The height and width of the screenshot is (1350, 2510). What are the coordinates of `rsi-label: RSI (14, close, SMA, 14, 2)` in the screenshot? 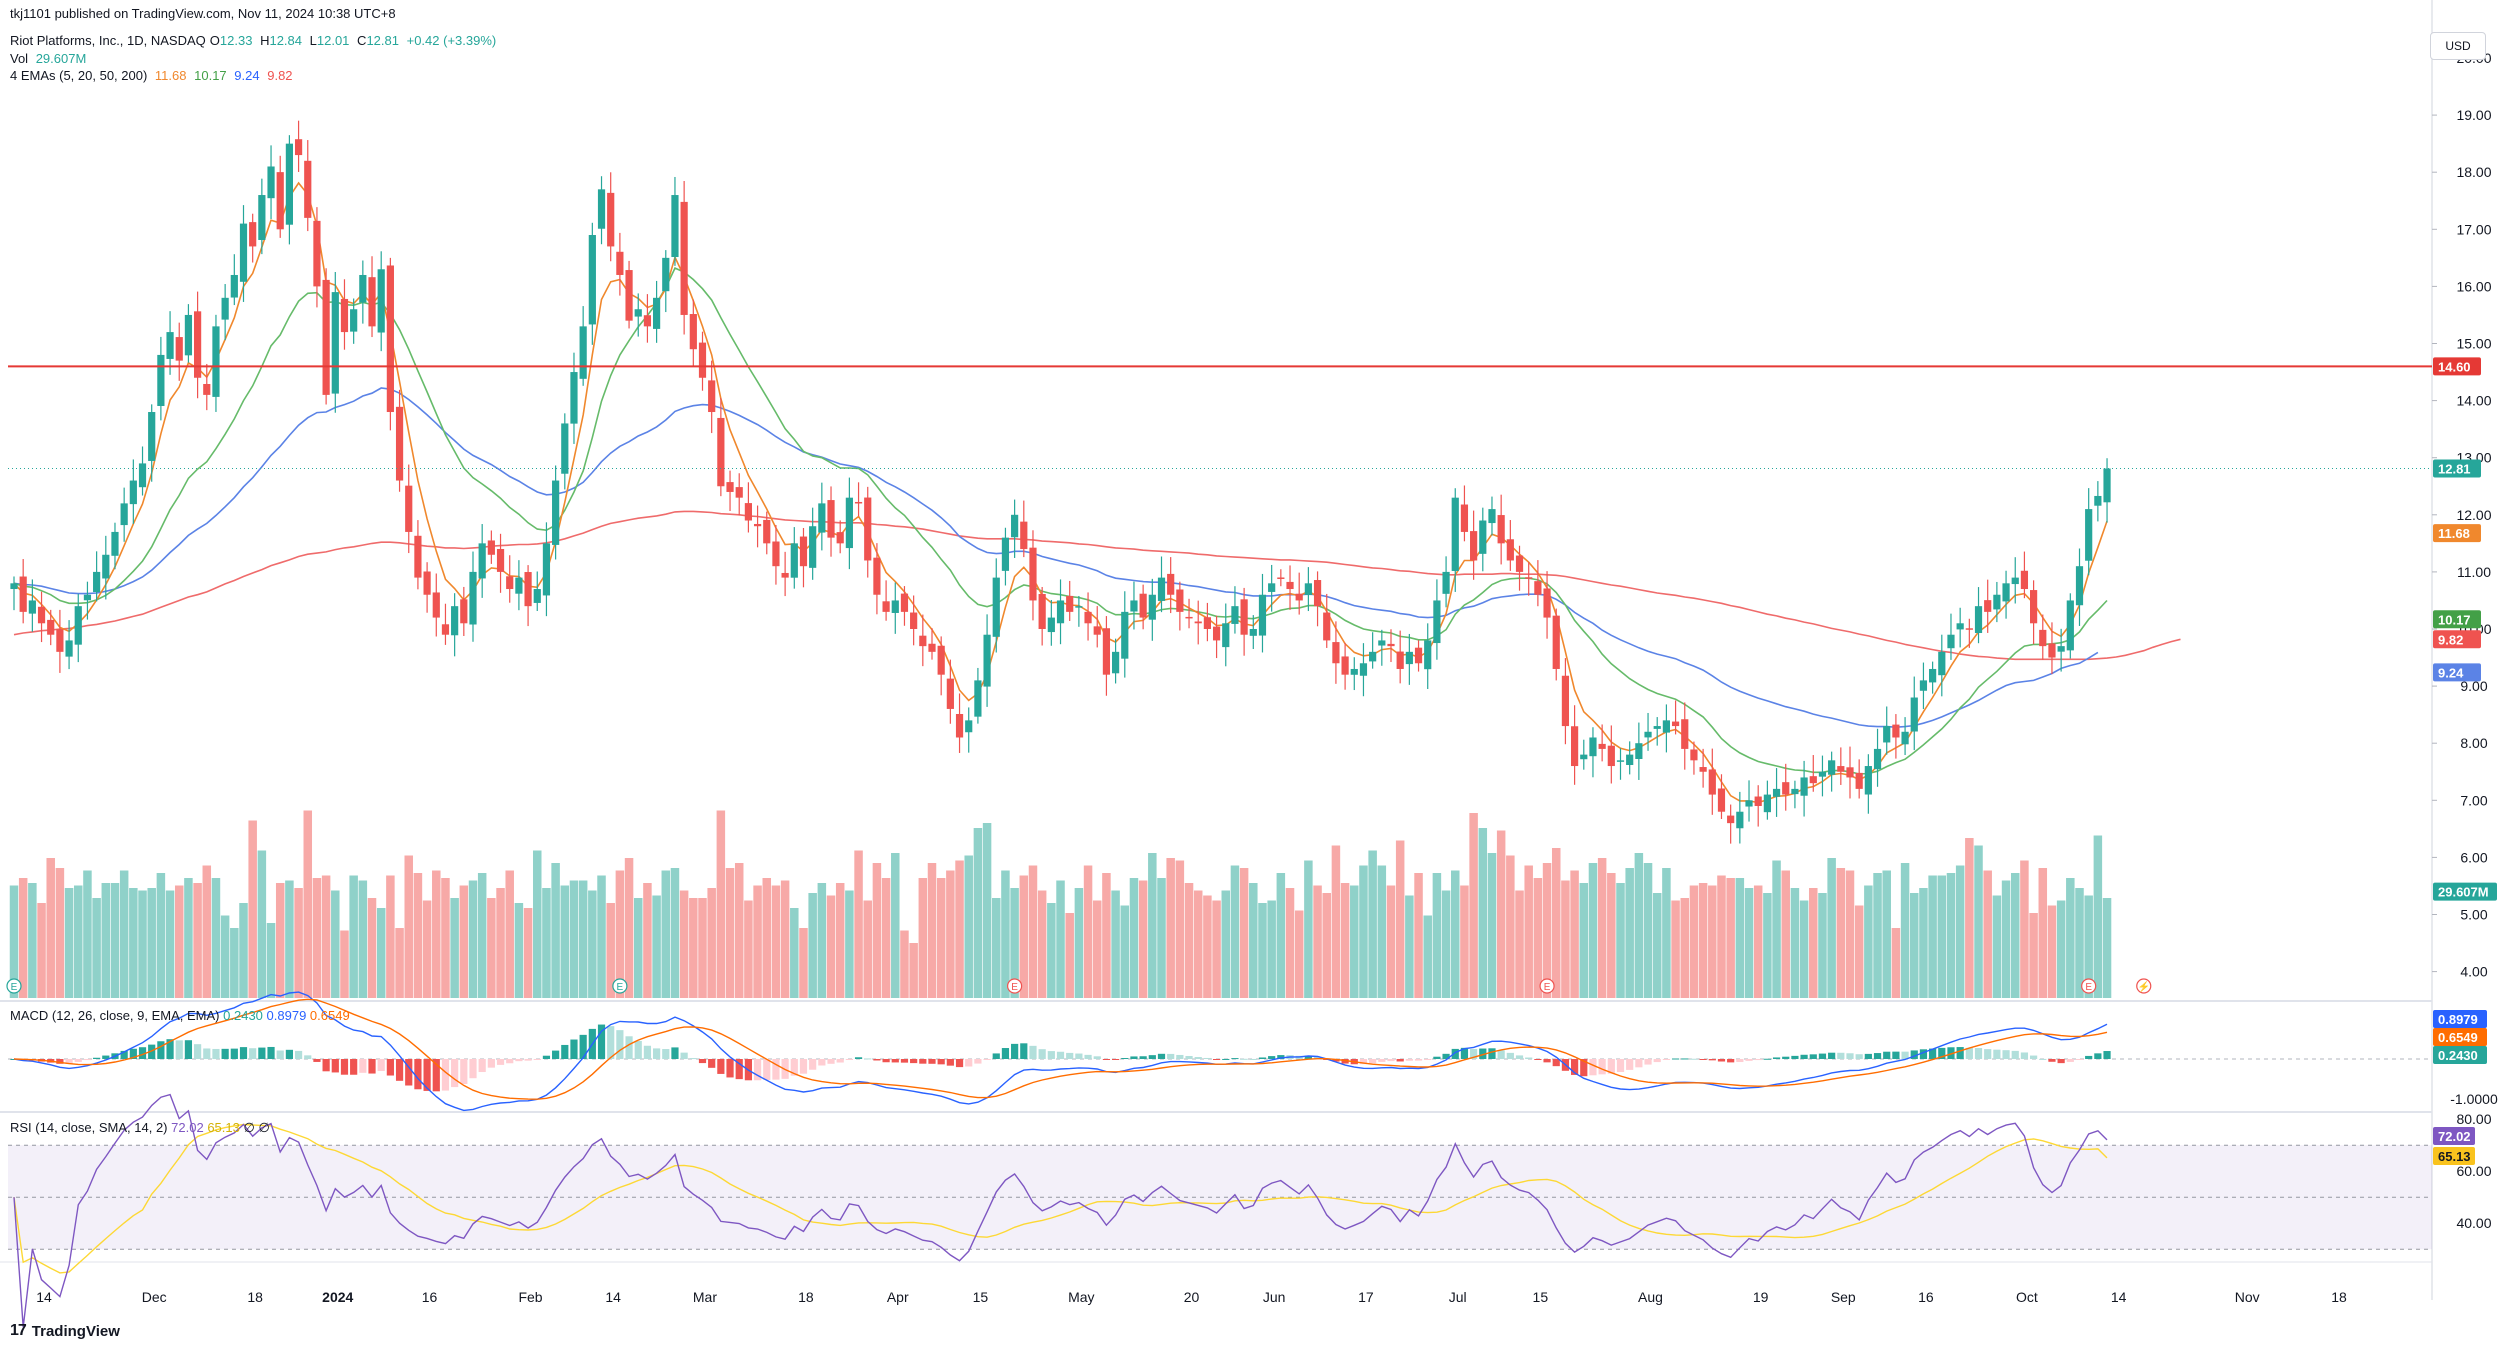 It's located at (89, 1127).